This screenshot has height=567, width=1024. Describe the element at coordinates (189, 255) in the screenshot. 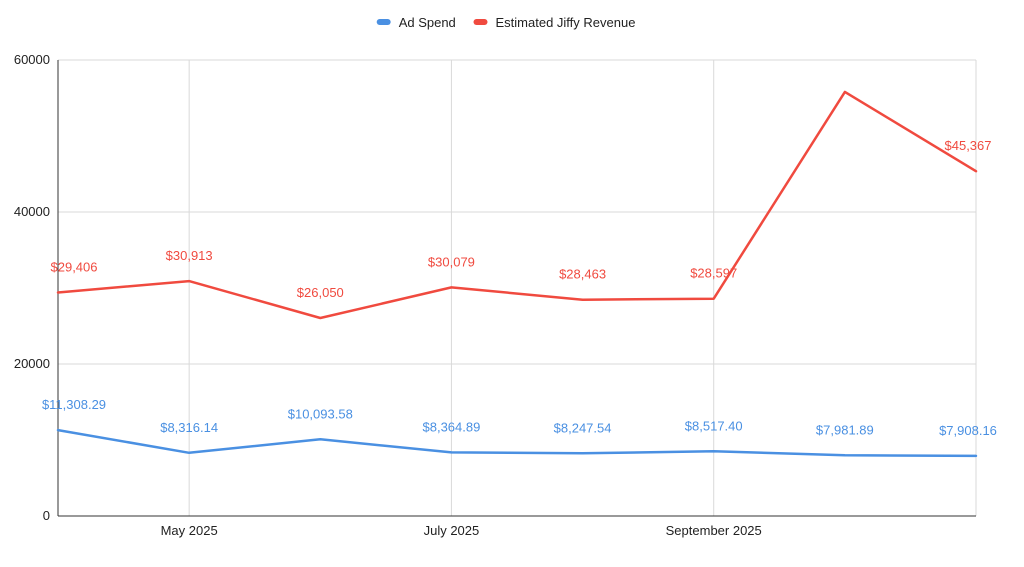

I see `data-label: $30,913` at that location.